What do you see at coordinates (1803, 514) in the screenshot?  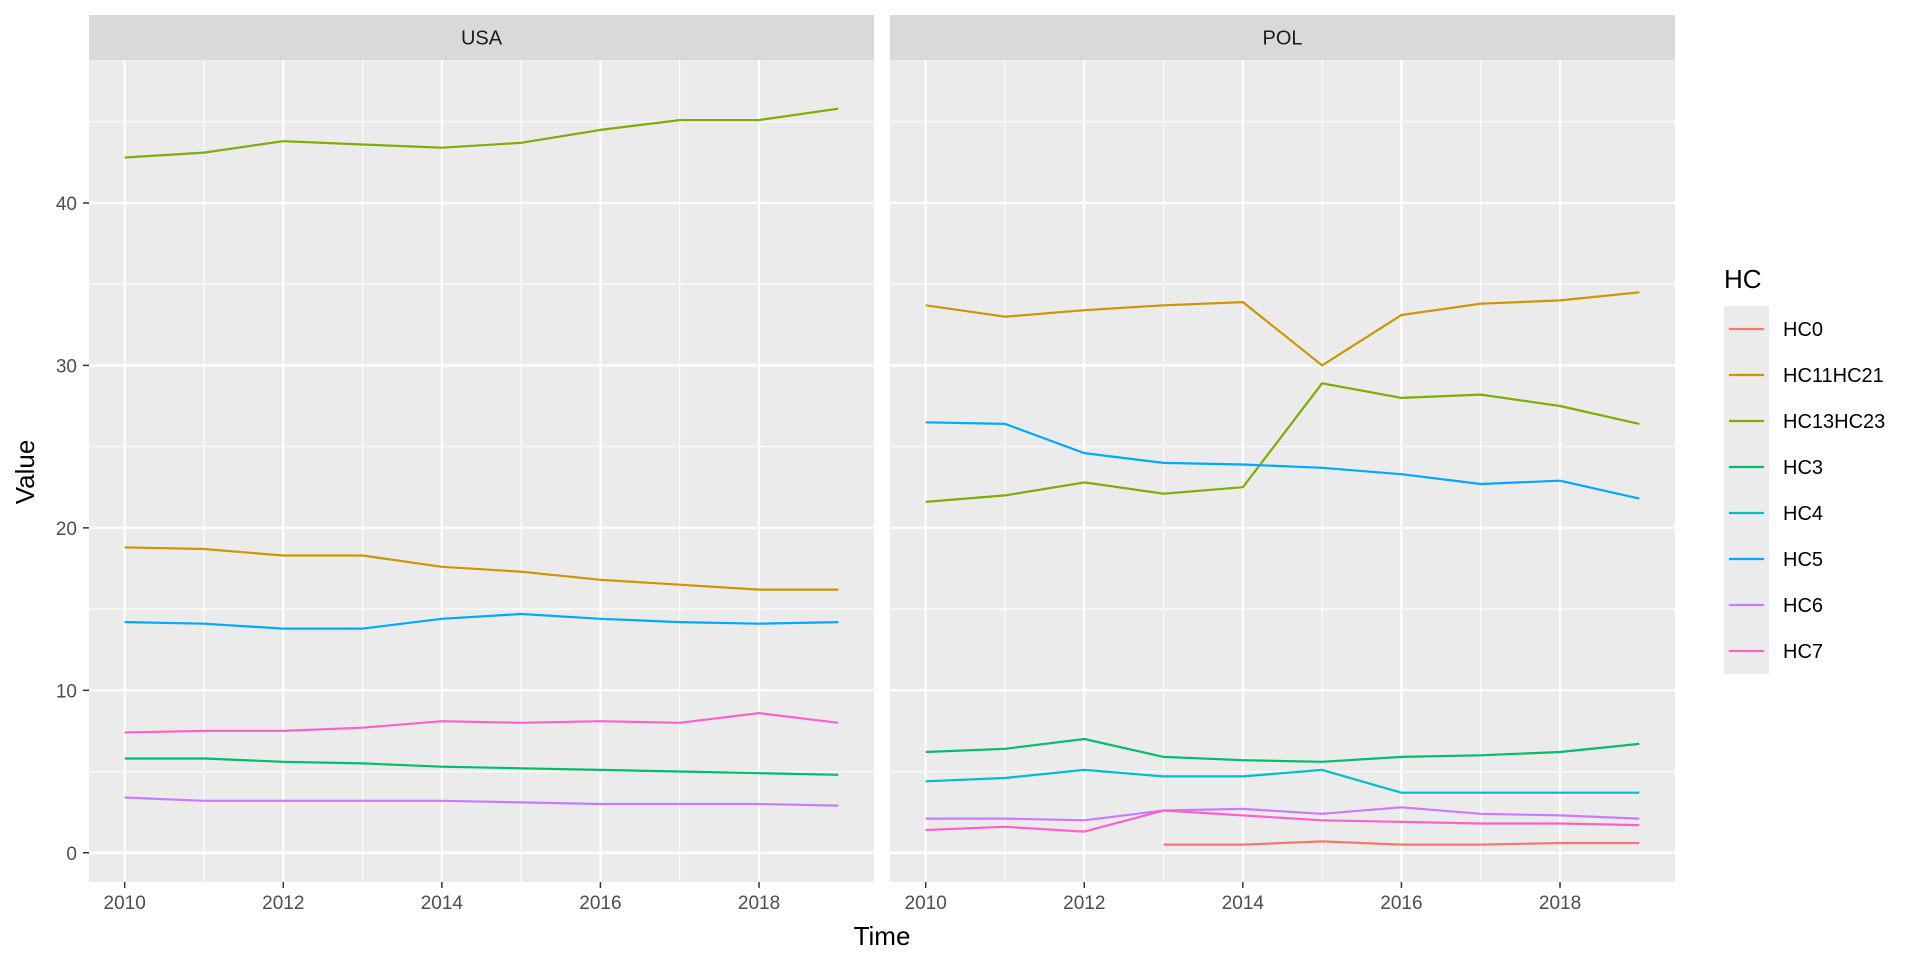 I see `legend-label: HC4` at bounding box center [1803, 514].